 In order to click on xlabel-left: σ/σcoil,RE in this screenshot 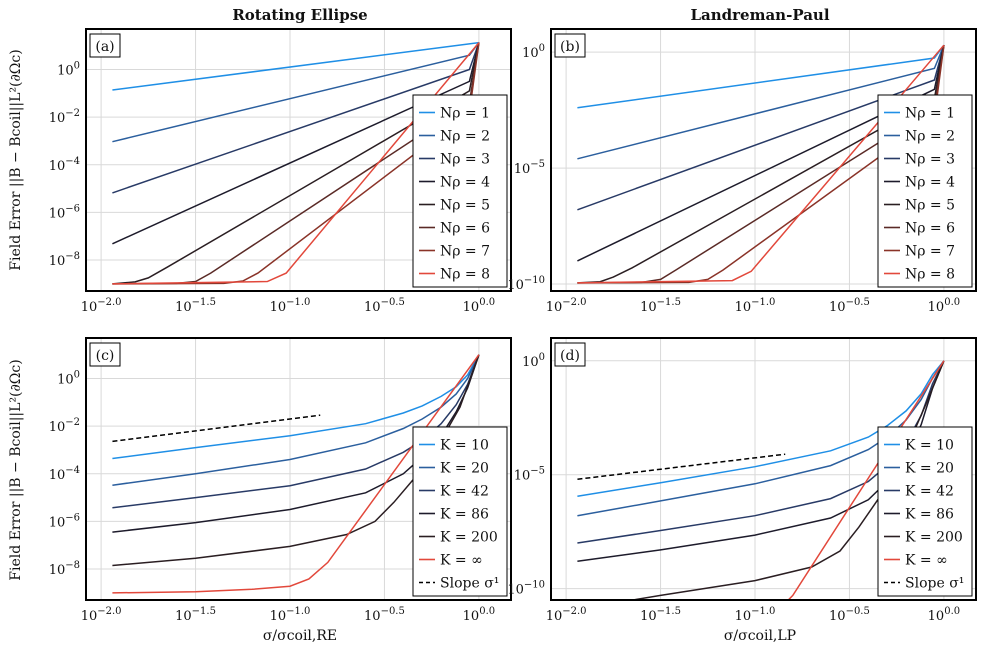, I will do `click(300, 636)`.